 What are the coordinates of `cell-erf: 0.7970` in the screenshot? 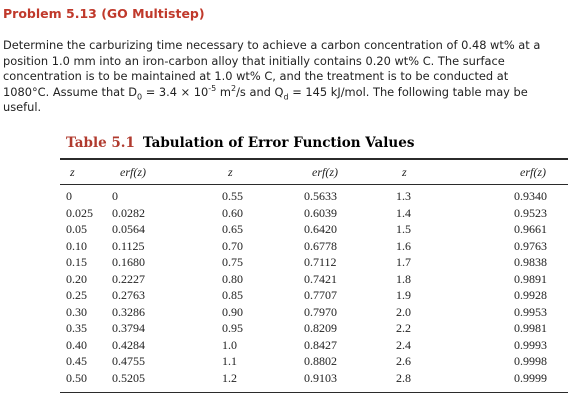 It's located at (320, 311).